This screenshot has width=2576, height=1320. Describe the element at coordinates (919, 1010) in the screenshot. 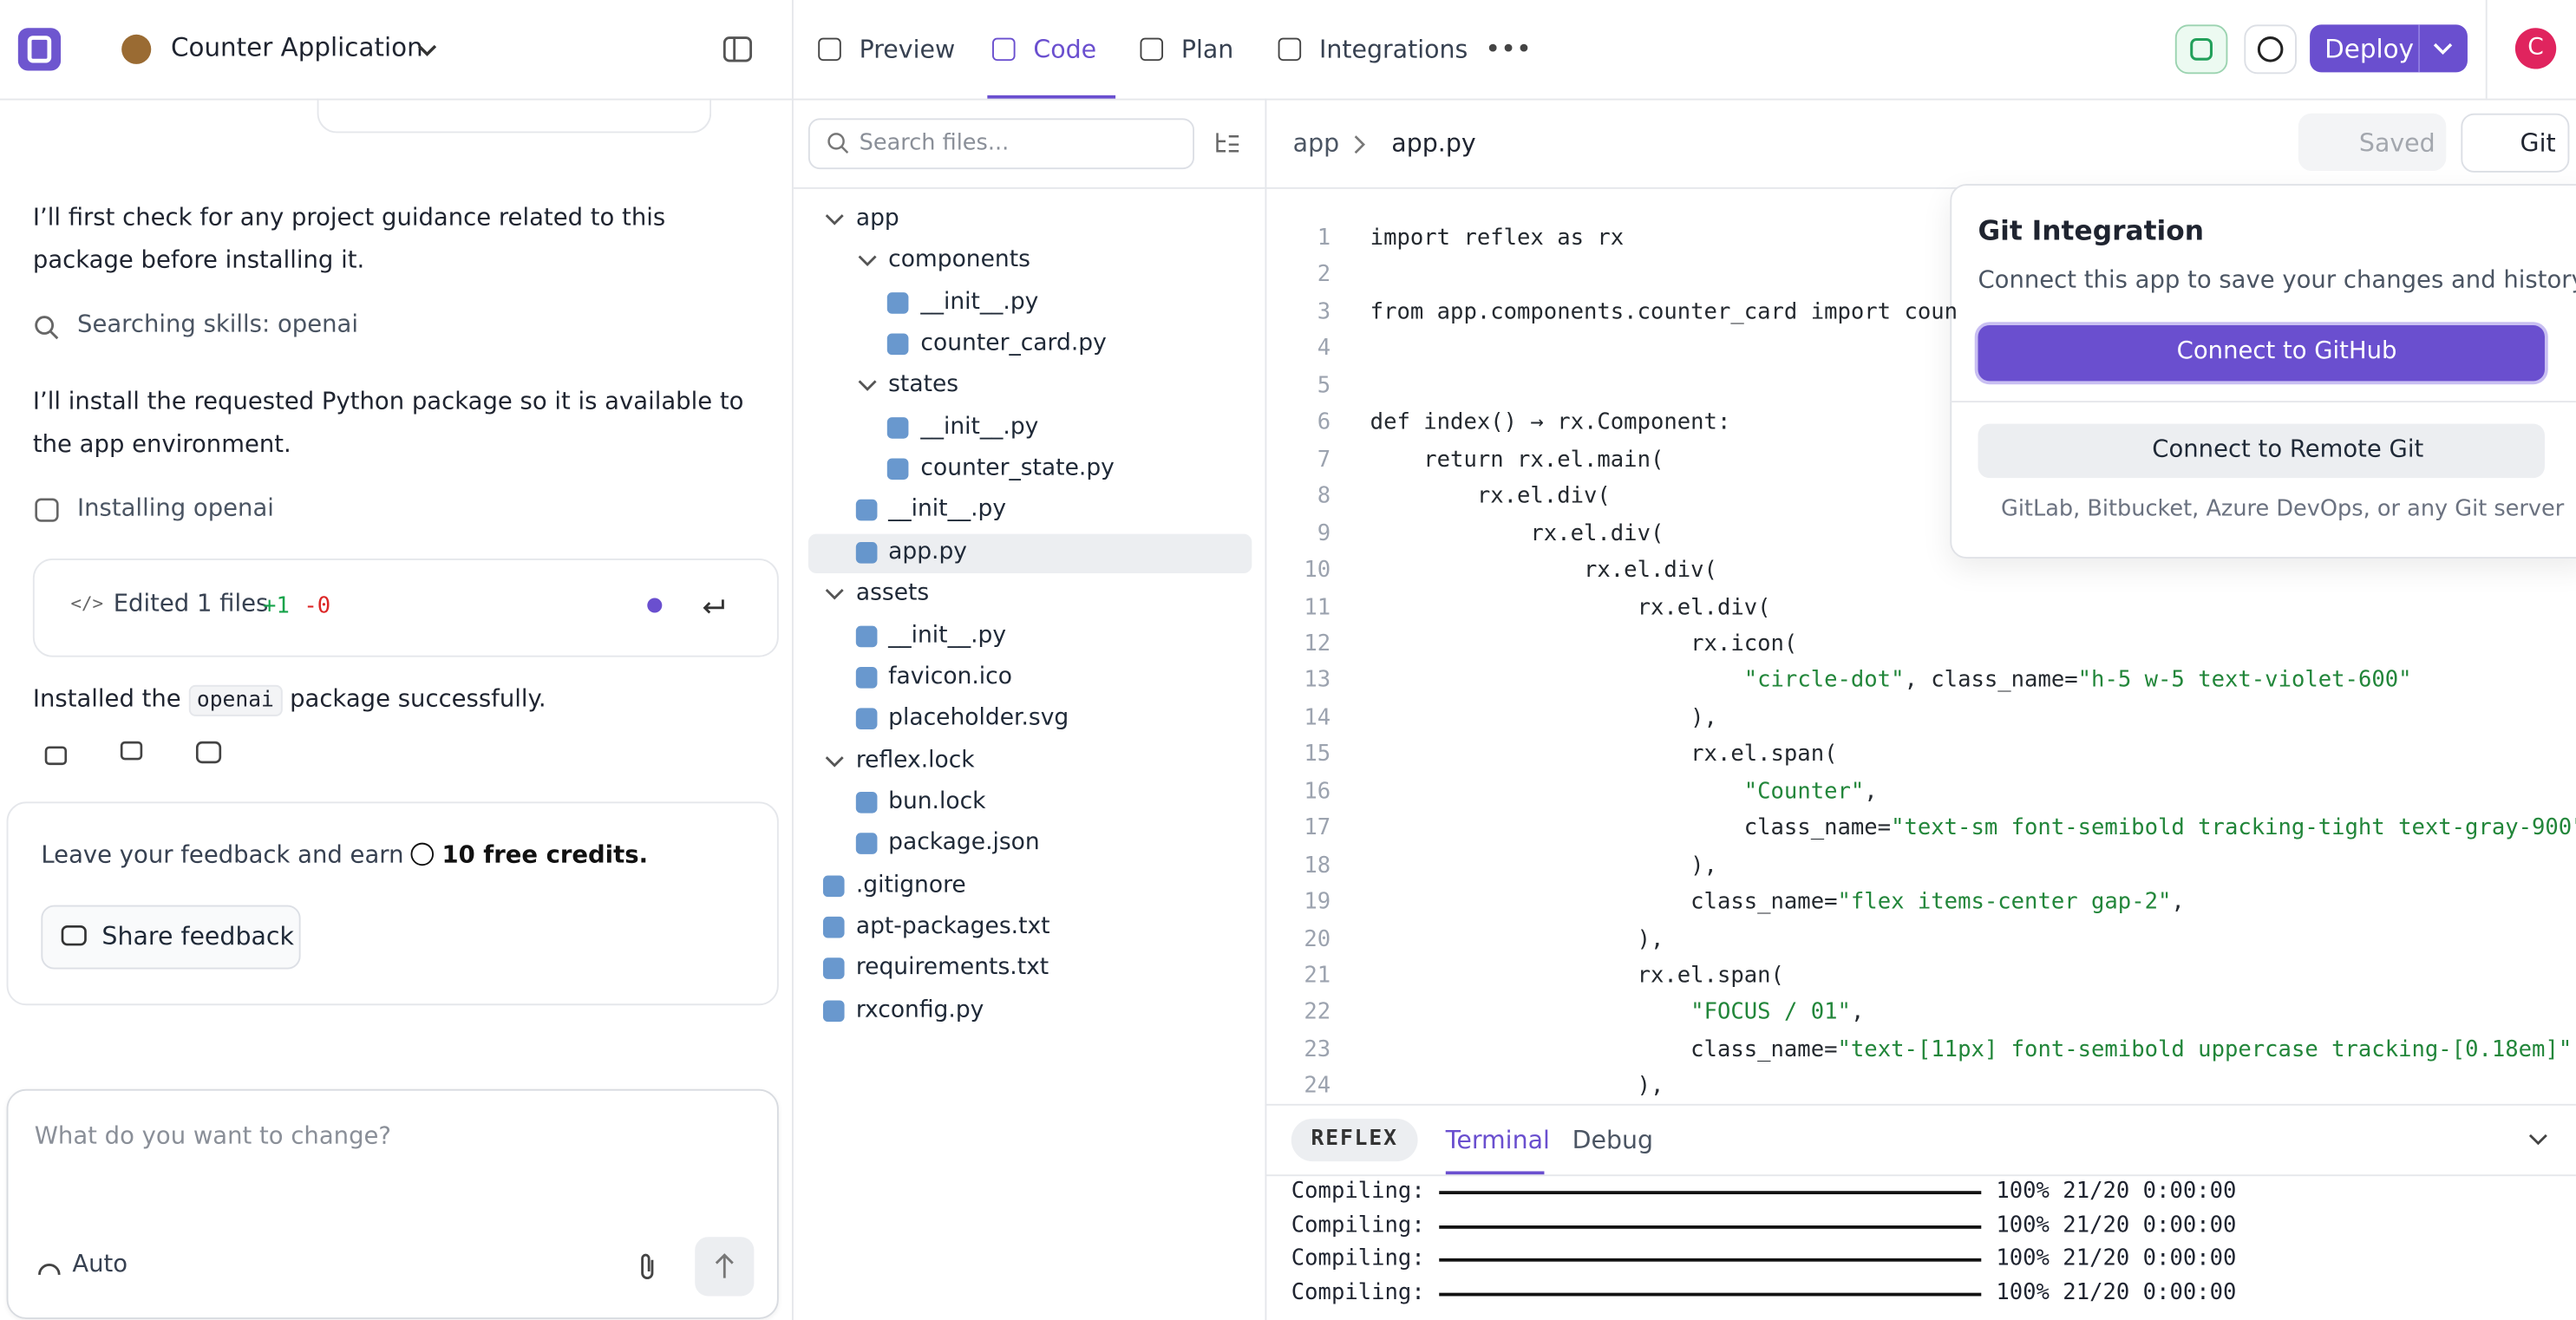

I see `file-name: rxconfig.py` at that location.